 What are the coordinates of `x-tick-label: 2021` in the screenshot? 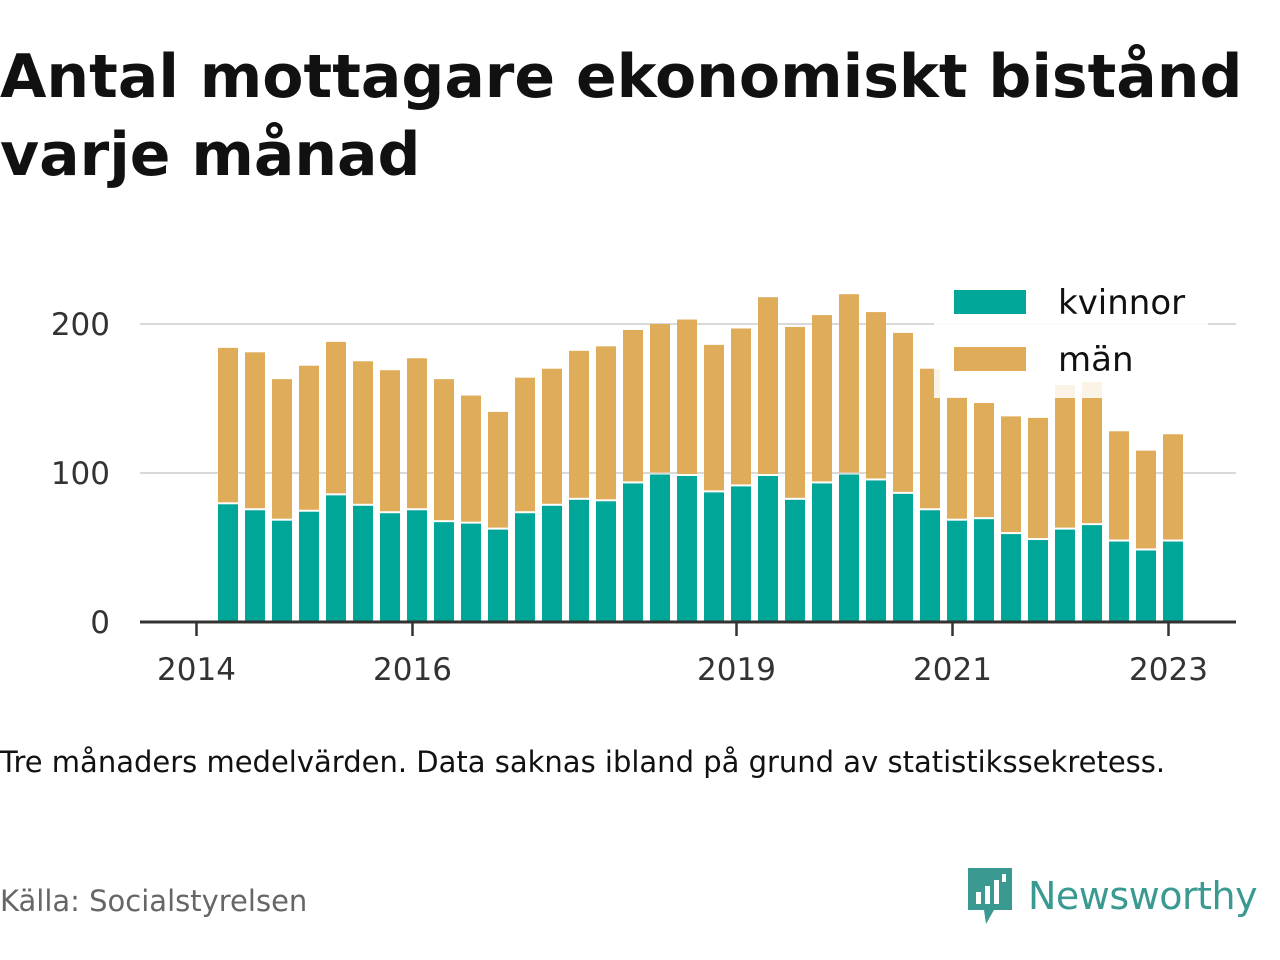 It's located at (952, 670).